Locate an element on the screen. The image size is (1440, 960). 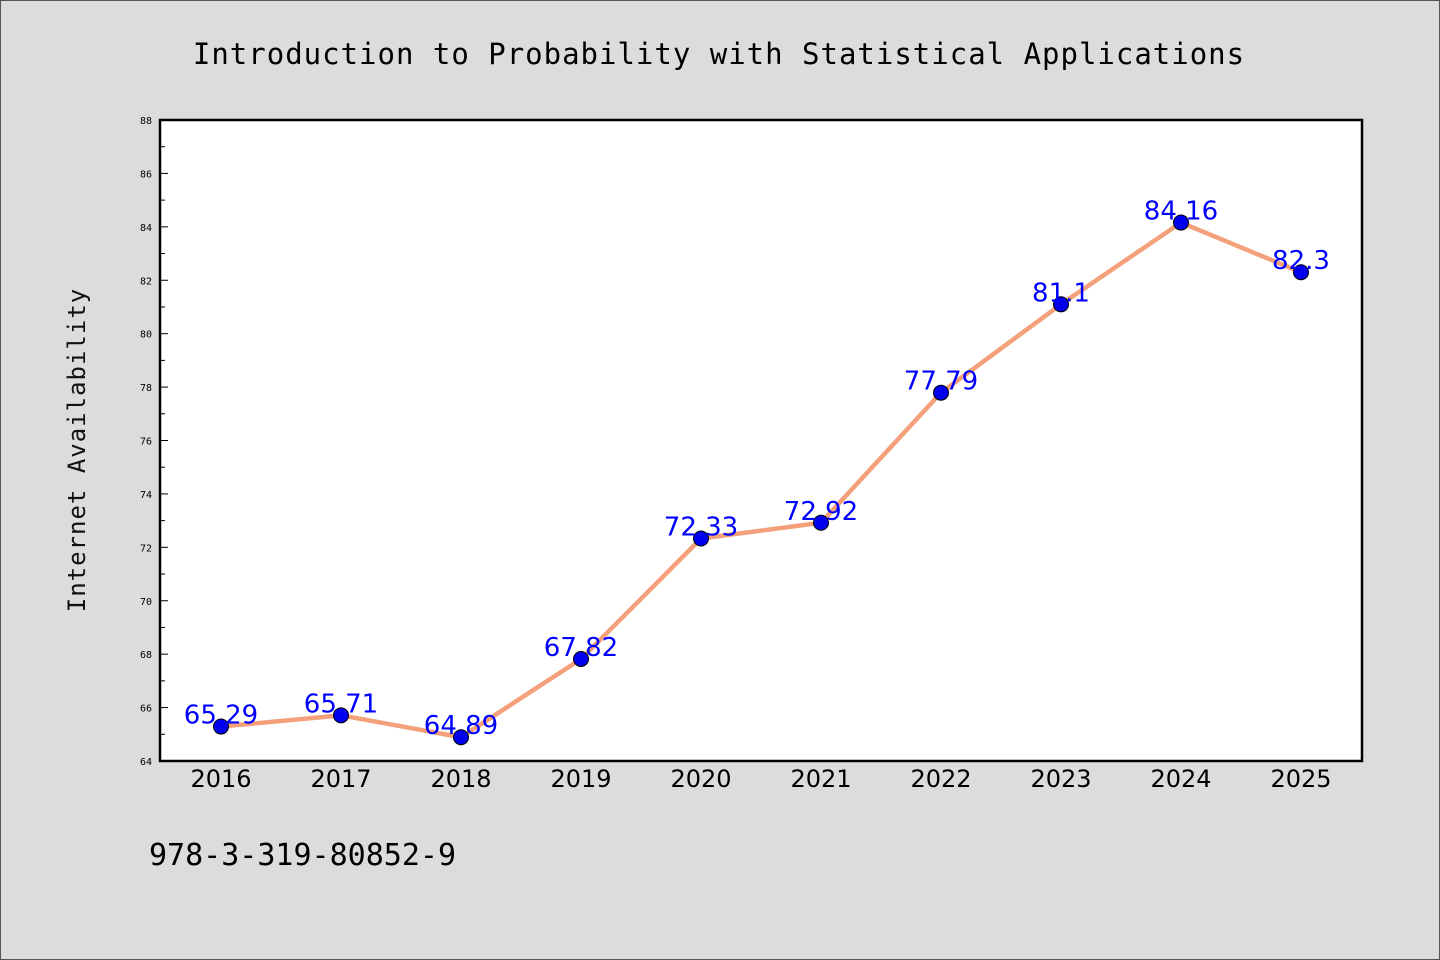
x-tick-label: 2023 is located at coordinates (1060, 779).